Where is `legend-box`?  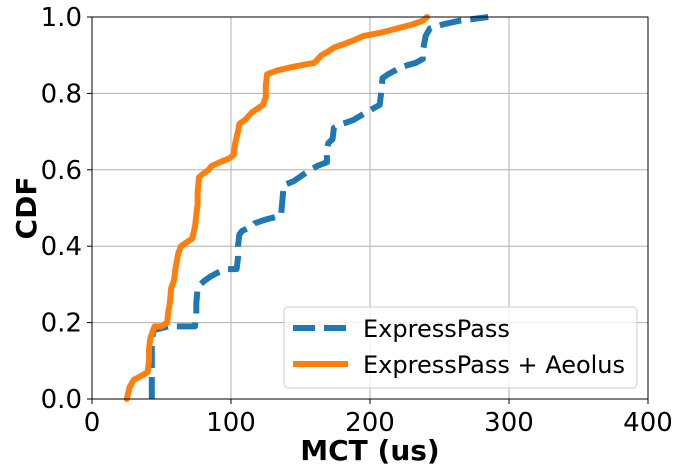 legend-box is located at coordinates (460, 347).